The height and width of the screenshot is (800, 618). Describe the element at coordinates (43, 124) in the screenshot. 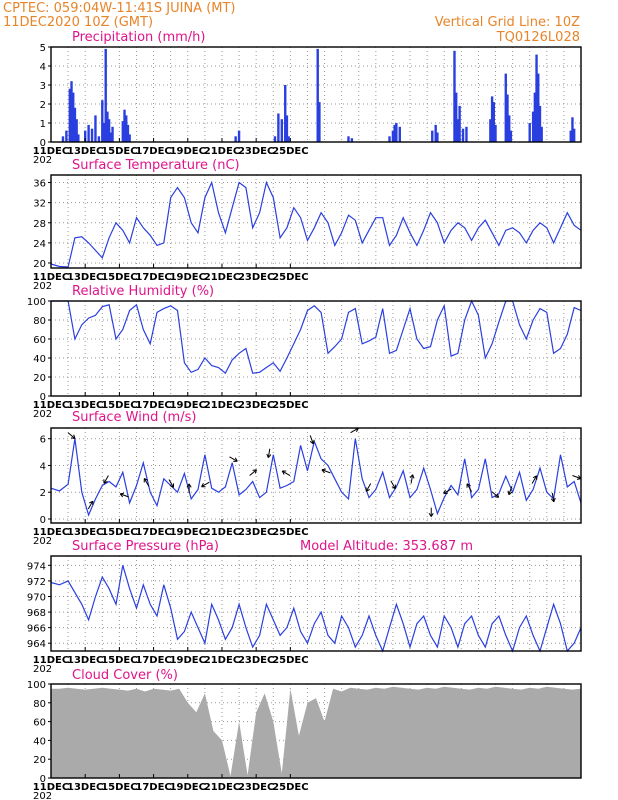

I see `y-tick-label: 1` at that location.